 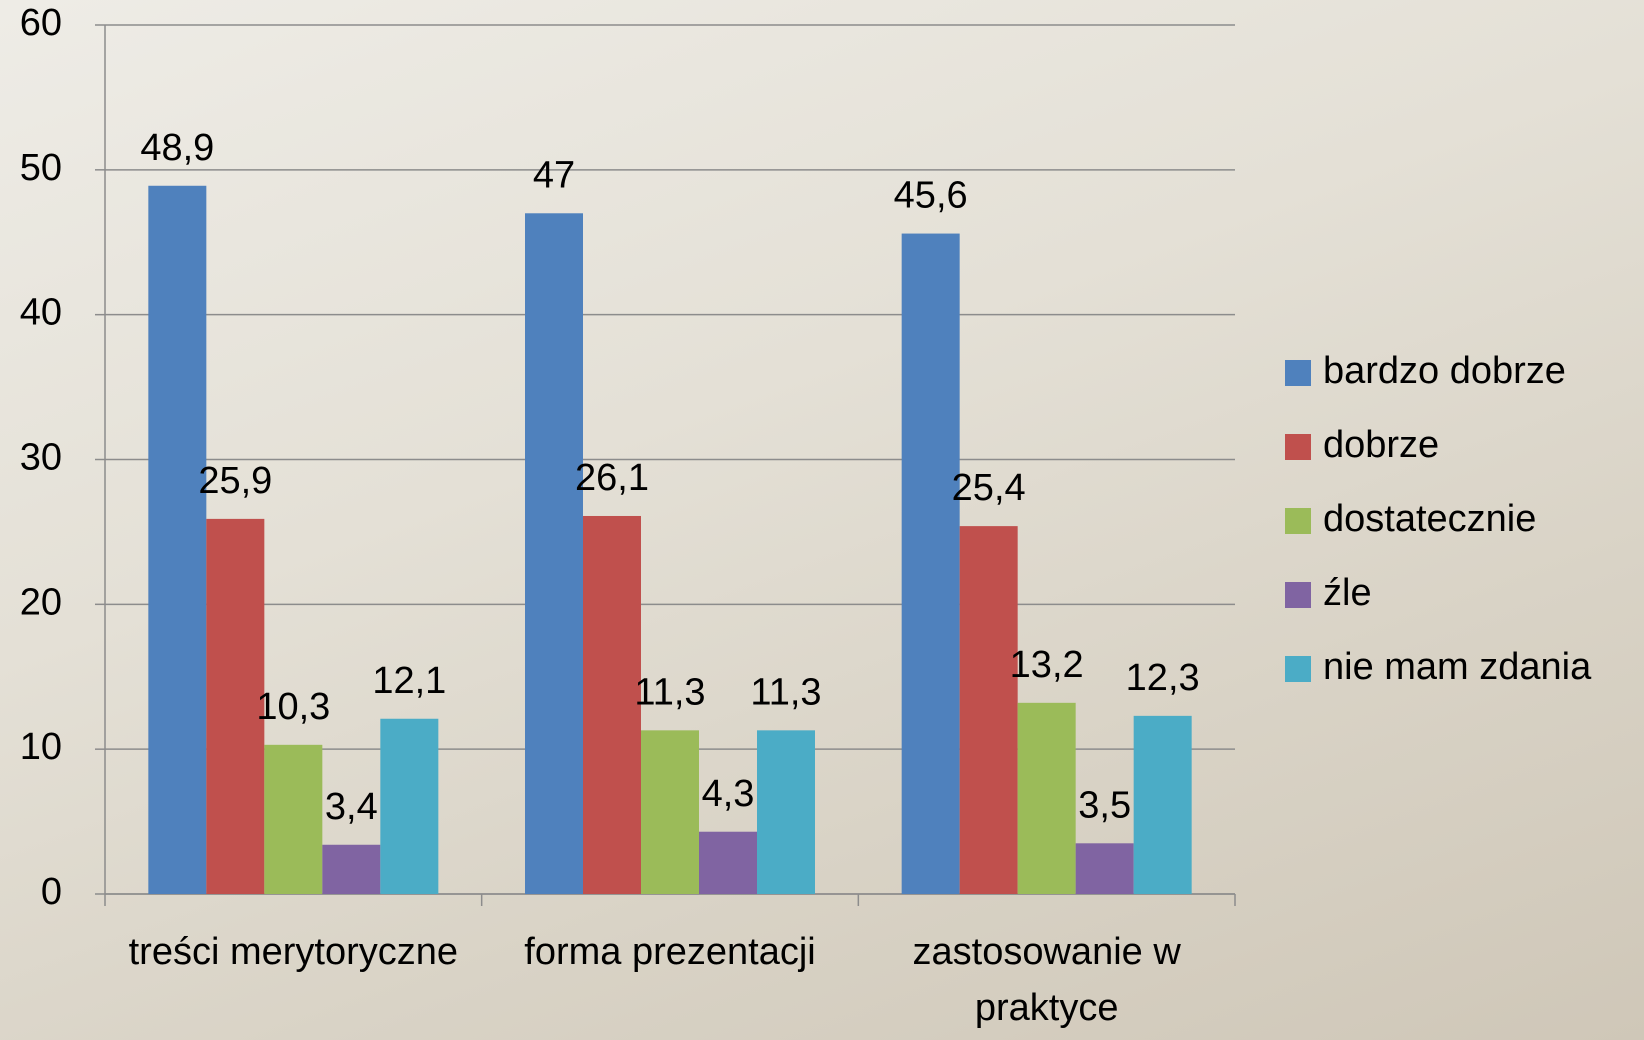 What do you see at coordinates (1457, 667) in the screenshot?
I see `legend-label: nie mam zdania` at bounding box center [1457, 667].